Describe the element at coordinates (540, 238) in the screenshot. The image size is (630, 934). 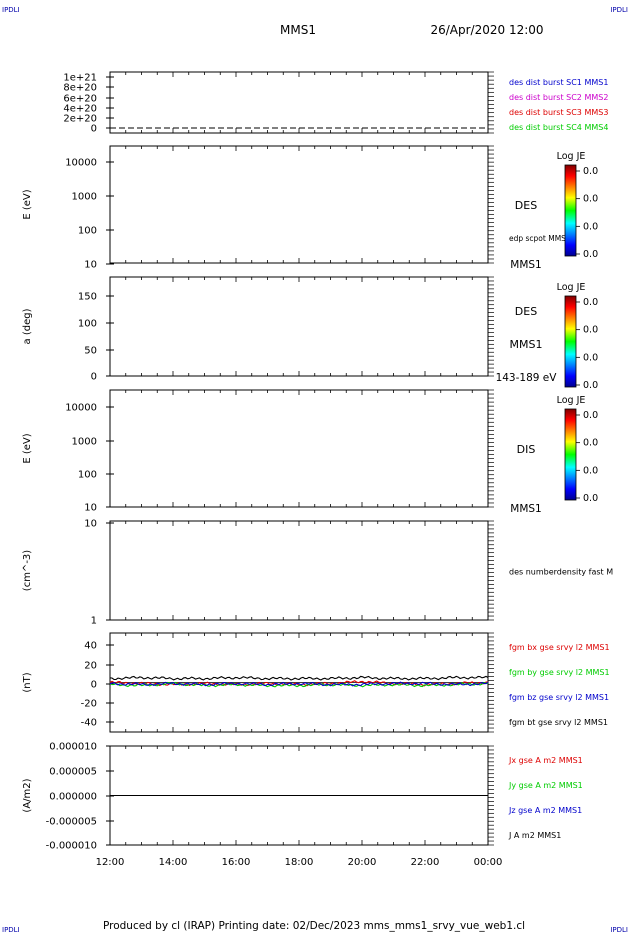
I see `panel-side-label: edp scpot MMS1` at that location.